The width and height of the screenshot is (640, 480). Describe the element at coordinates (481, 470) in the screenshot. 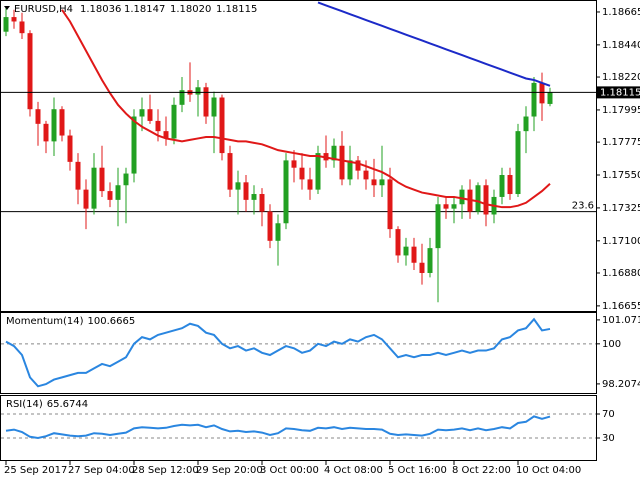

I see `x-tick-label: 8 Oct 22:00` at that location.